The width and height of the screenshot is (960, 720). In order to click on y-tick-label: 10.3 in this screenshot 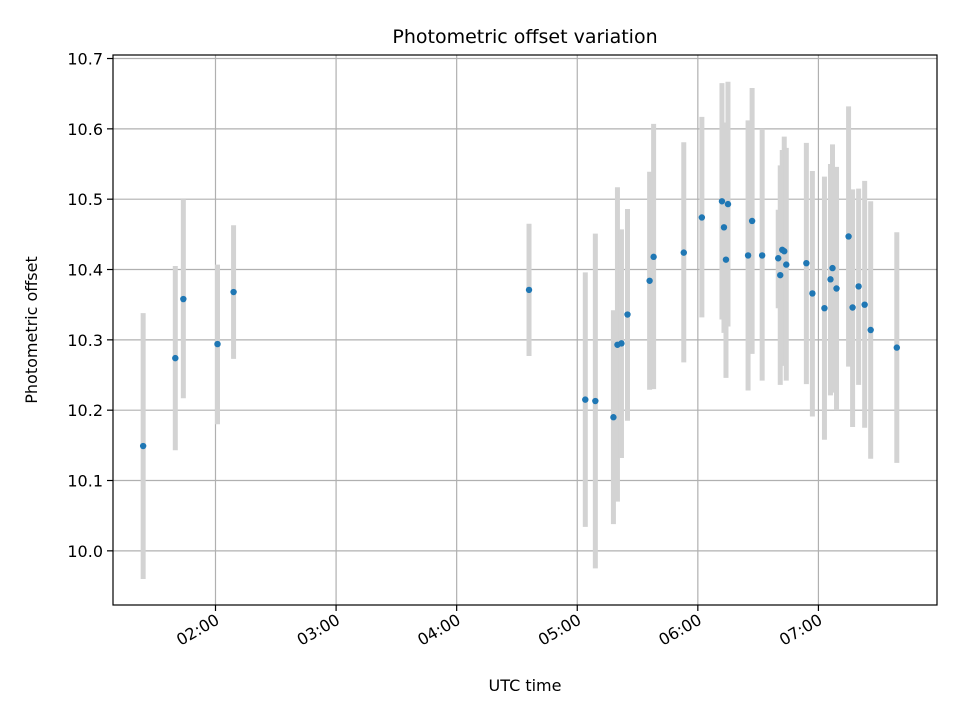, I will do `click(85, 340)`.